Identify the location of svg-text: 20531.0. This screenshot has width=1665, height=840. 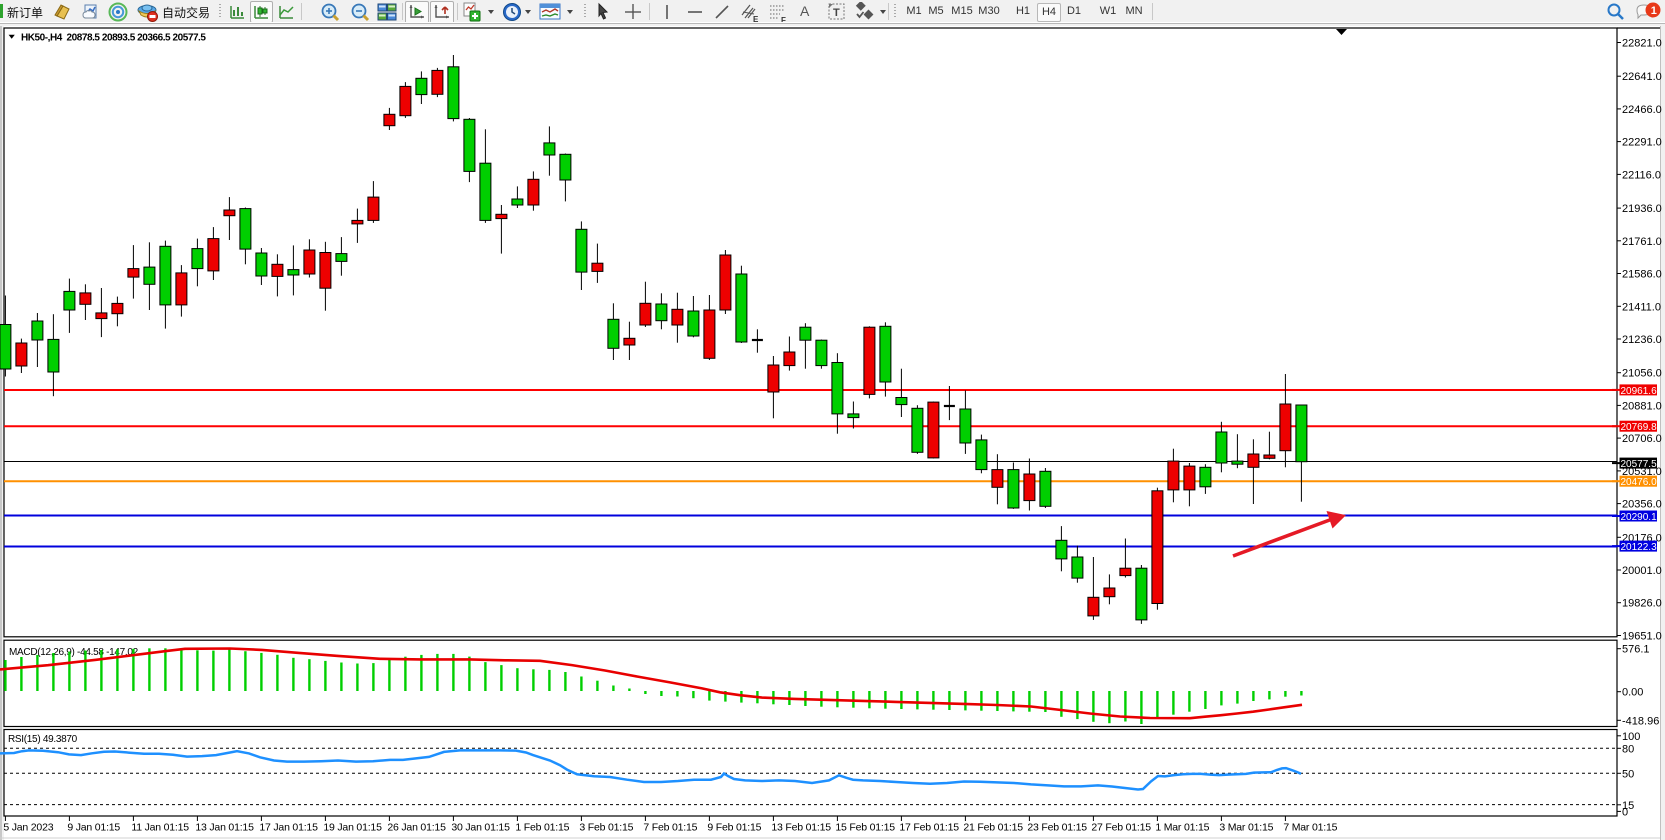
(1642, 472).